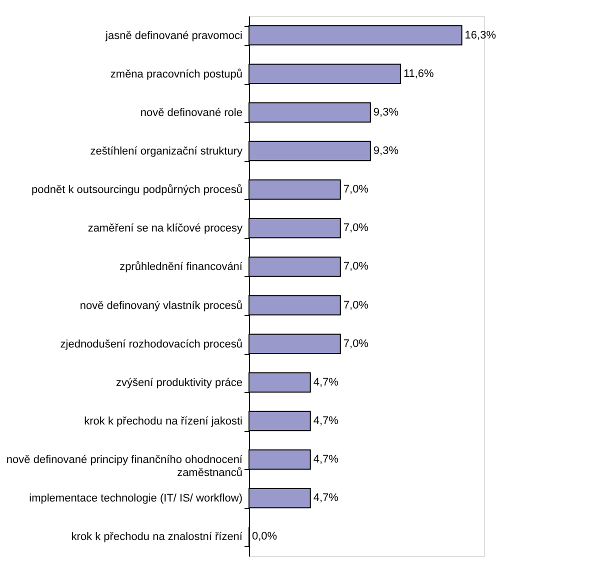  What do you see at coordinates (173, 36) in the screenshot?
I see `y-tick-label: jasně definované pravomoci` at bounding box center [173, 36].